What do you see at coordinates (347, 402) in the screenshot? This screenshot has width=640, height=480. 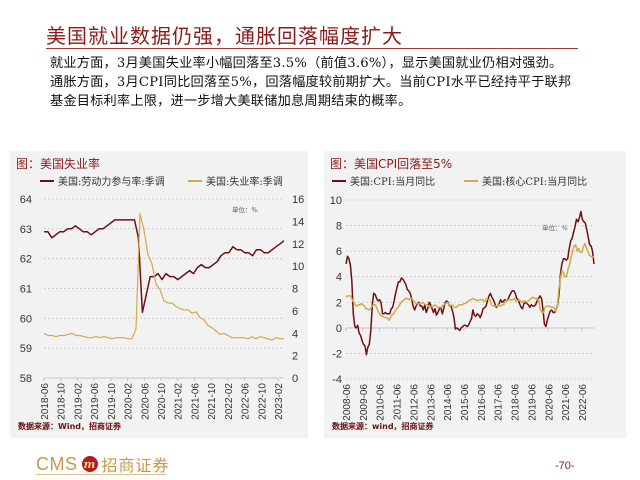 I see `svg-text: 2008-06` at bounding box center [347, 402].